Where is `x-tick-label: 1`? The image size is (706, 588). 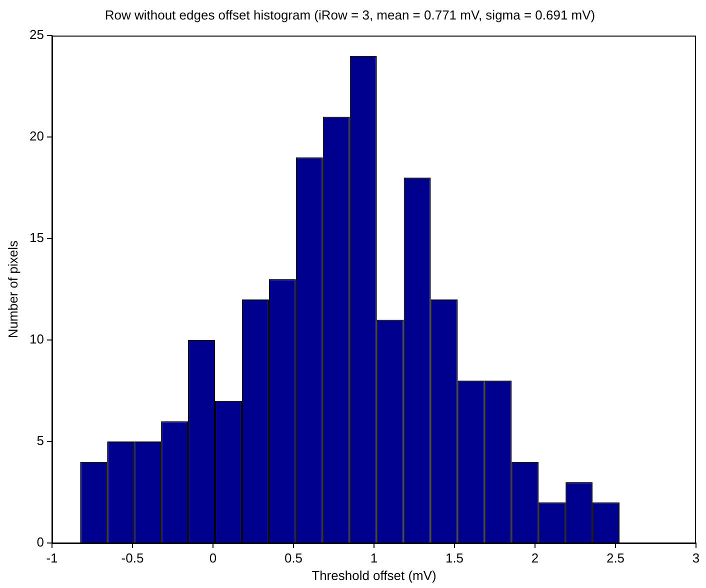 x-tick-label: 1 is located at coordinates (374, 558).